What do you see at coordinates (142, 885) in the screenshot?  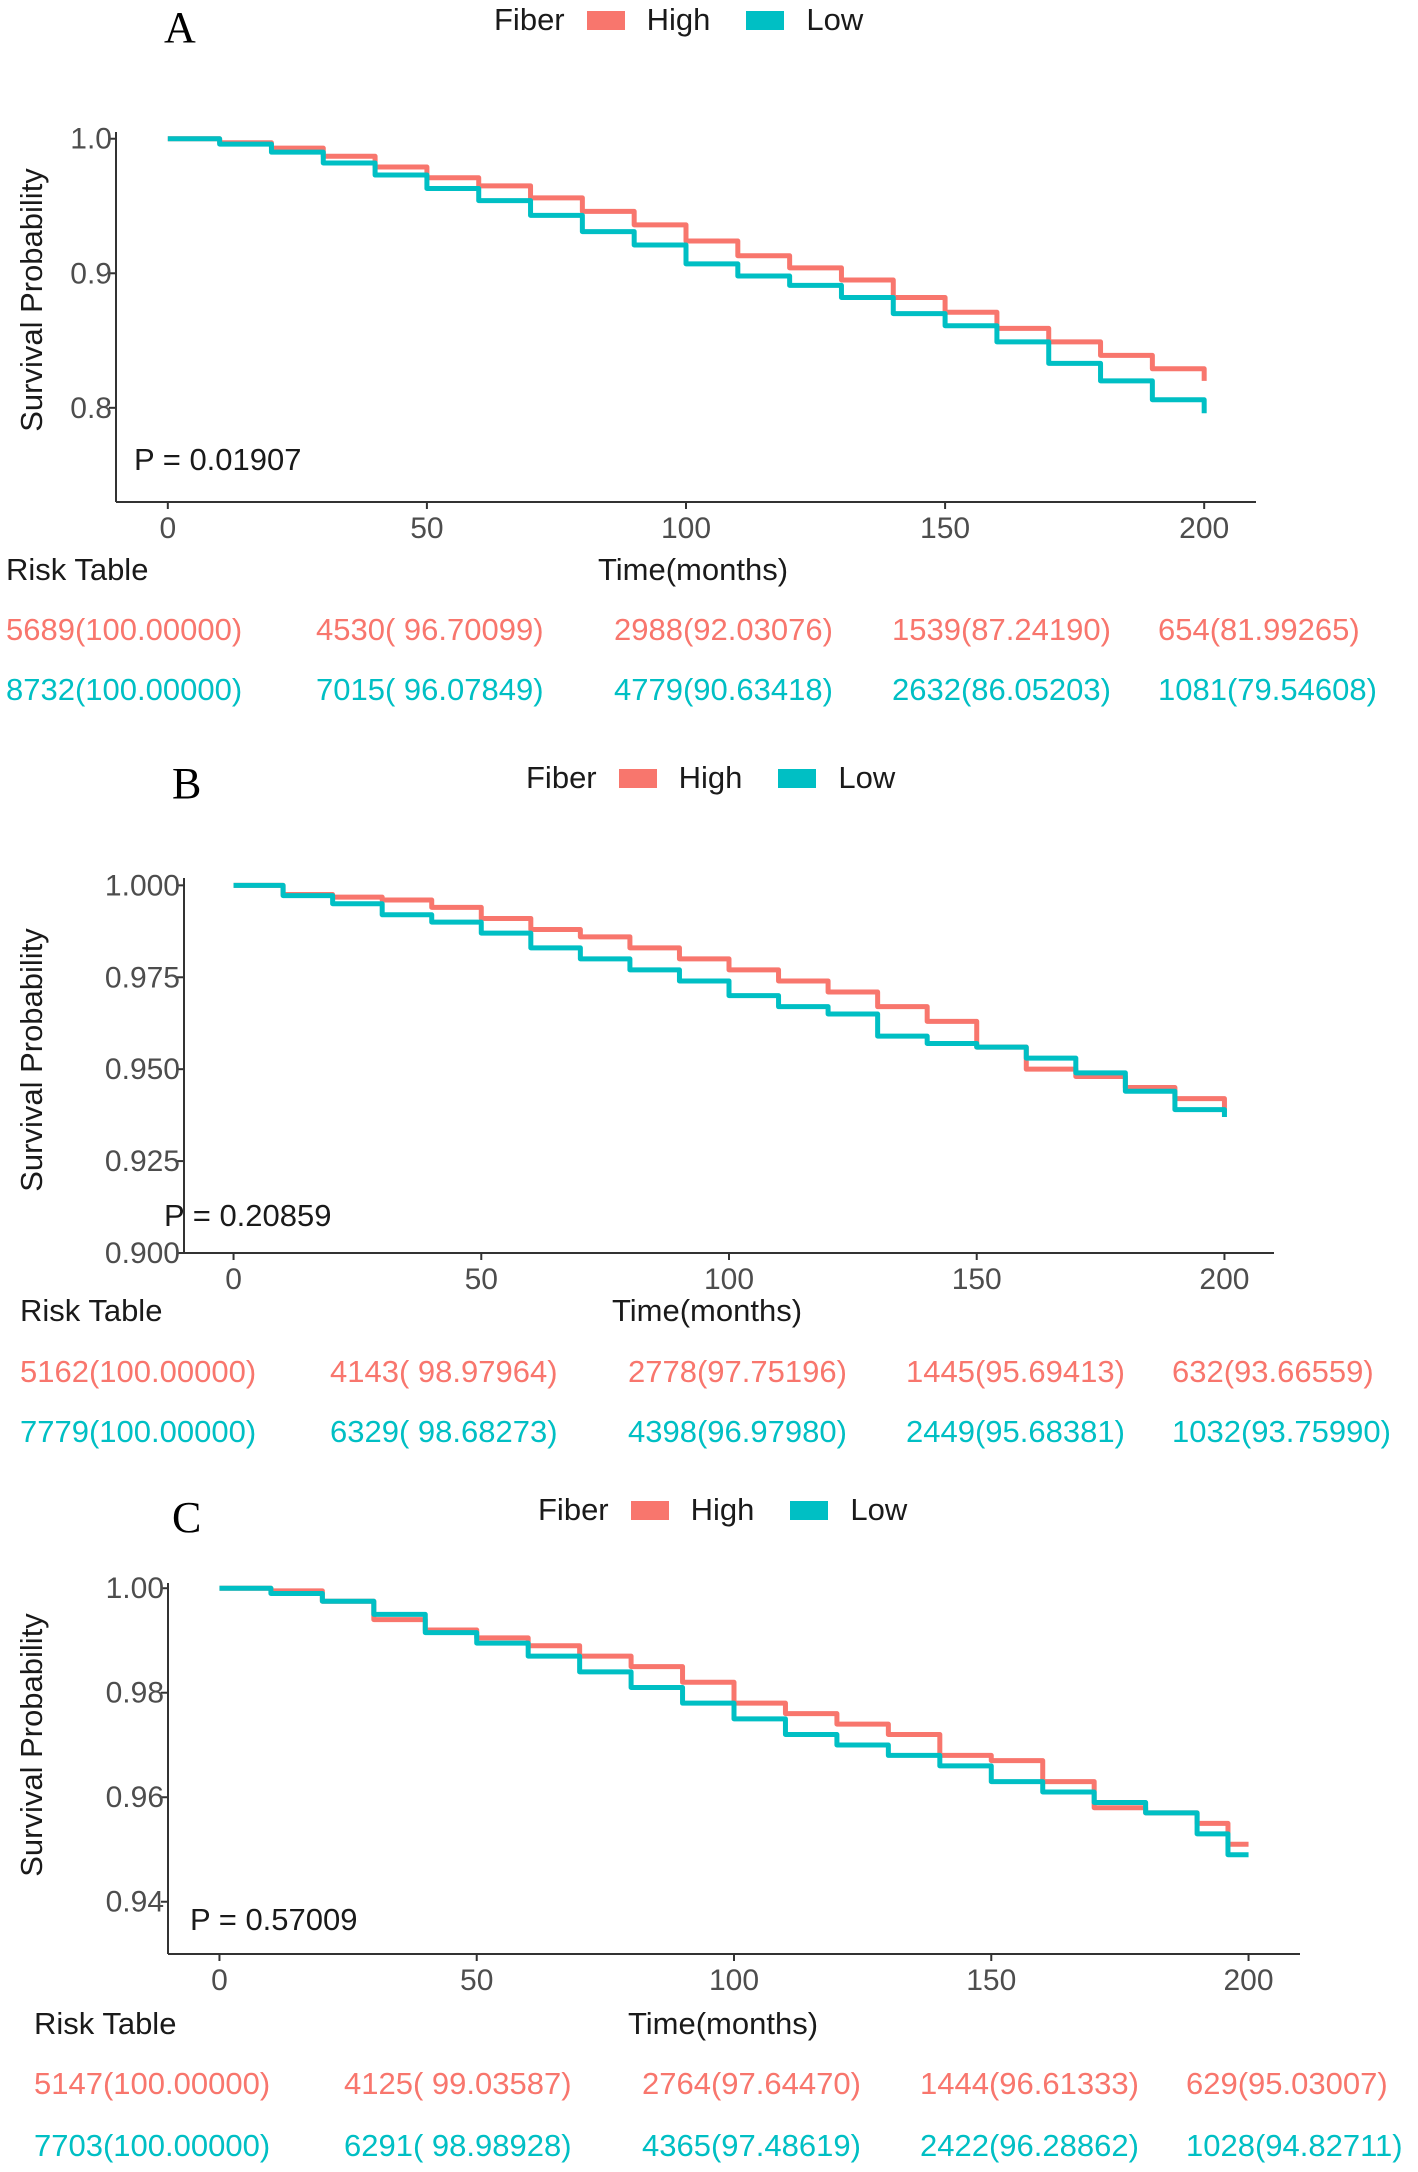 I see `y-tick-label: 1.000` at bounding box center [142, 885].